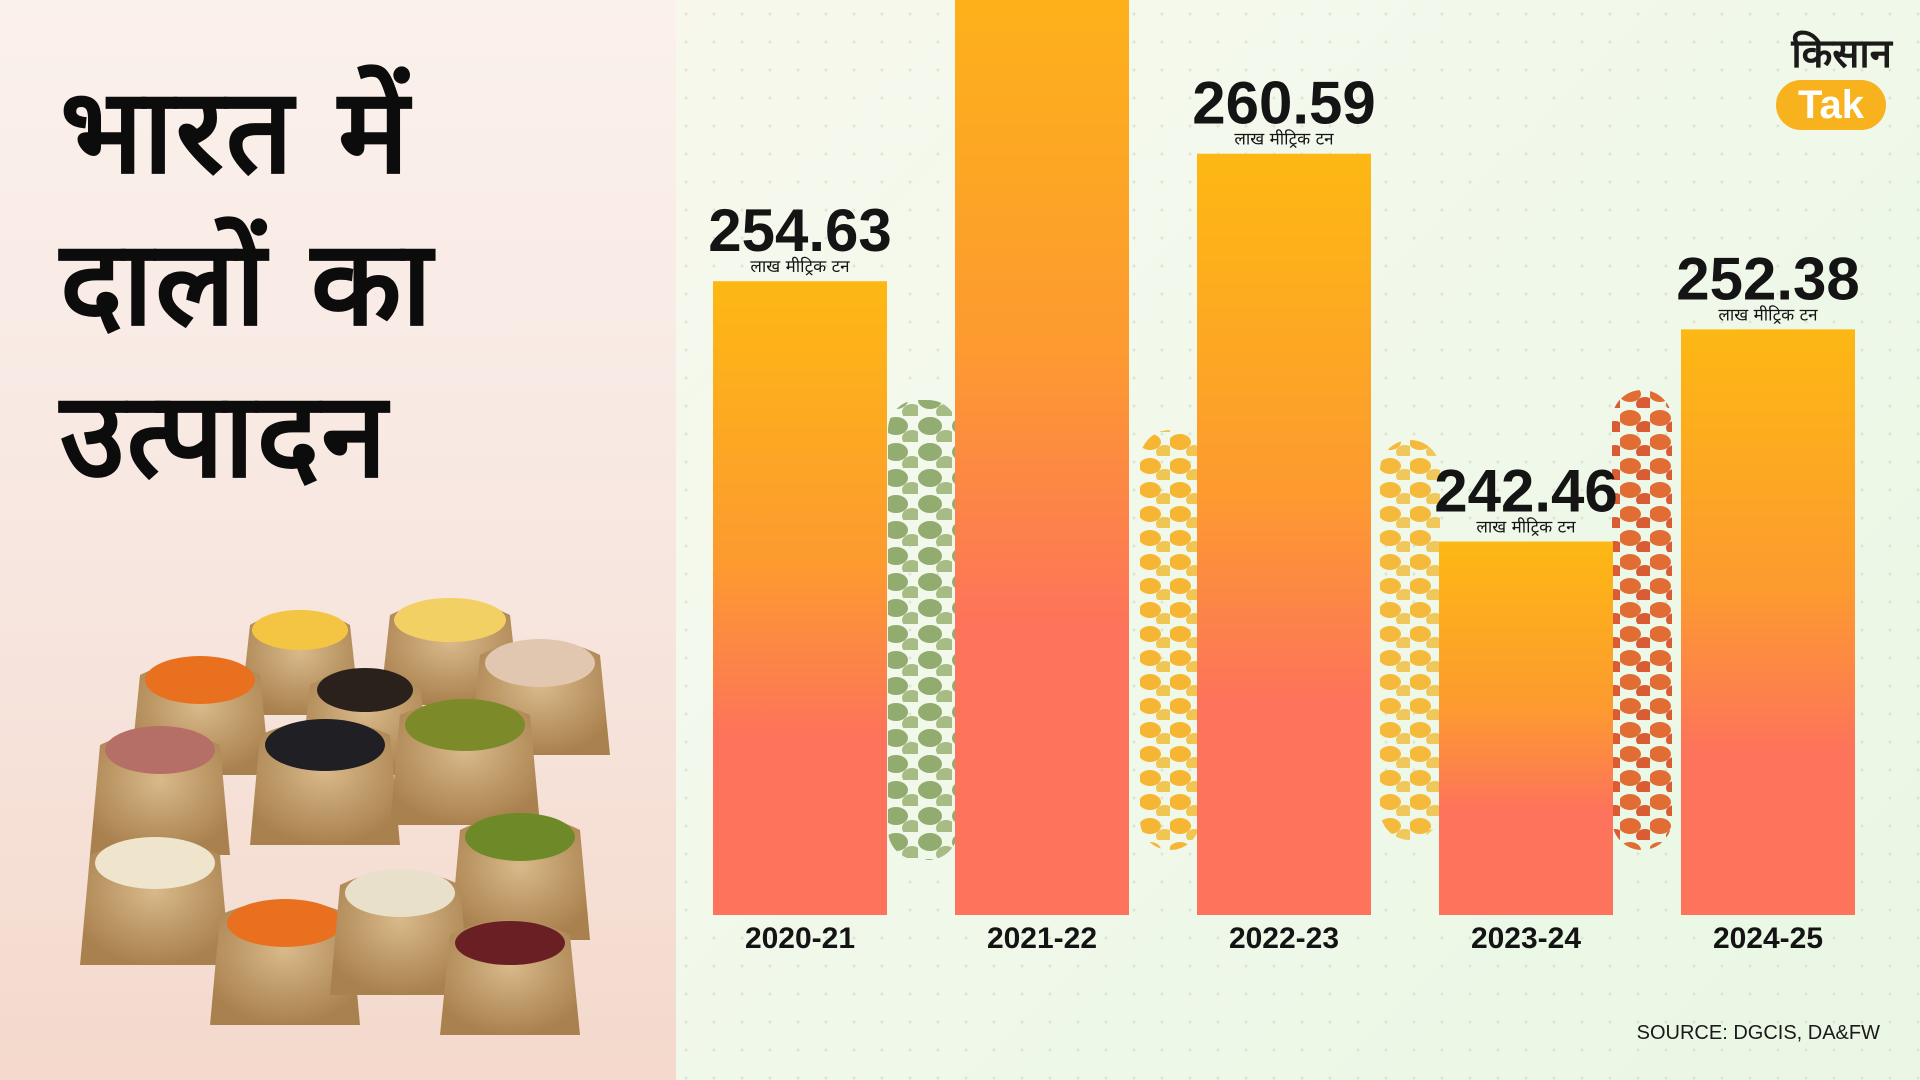 Image resolution: width=1920 pixels, height=1080 pixels. I want to click on unit-label-2024-25: लाख मीट्रिक टन, so click(1768, 314).